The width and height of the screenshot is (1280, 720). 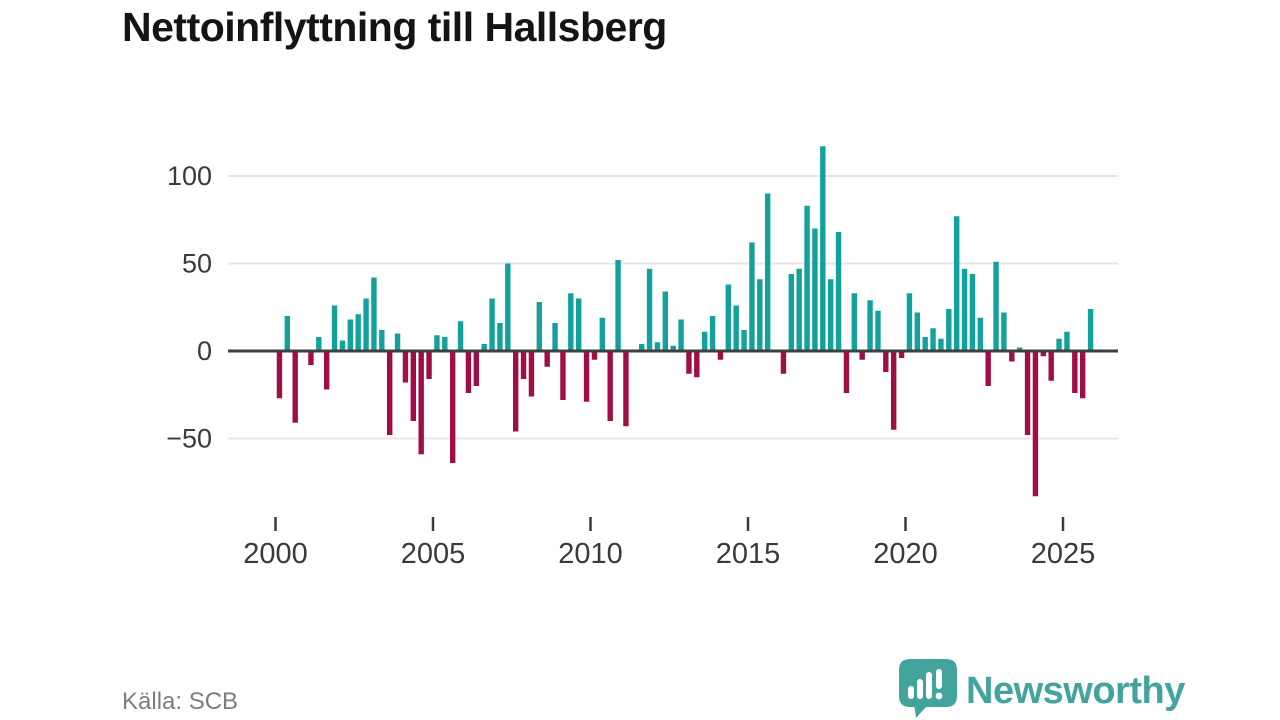 What do you see at coordinates (394, 27) in the screenshot?
I see `chart-title: Nettoinflyttning till Hallsberg` at bounding box center [394, 27].